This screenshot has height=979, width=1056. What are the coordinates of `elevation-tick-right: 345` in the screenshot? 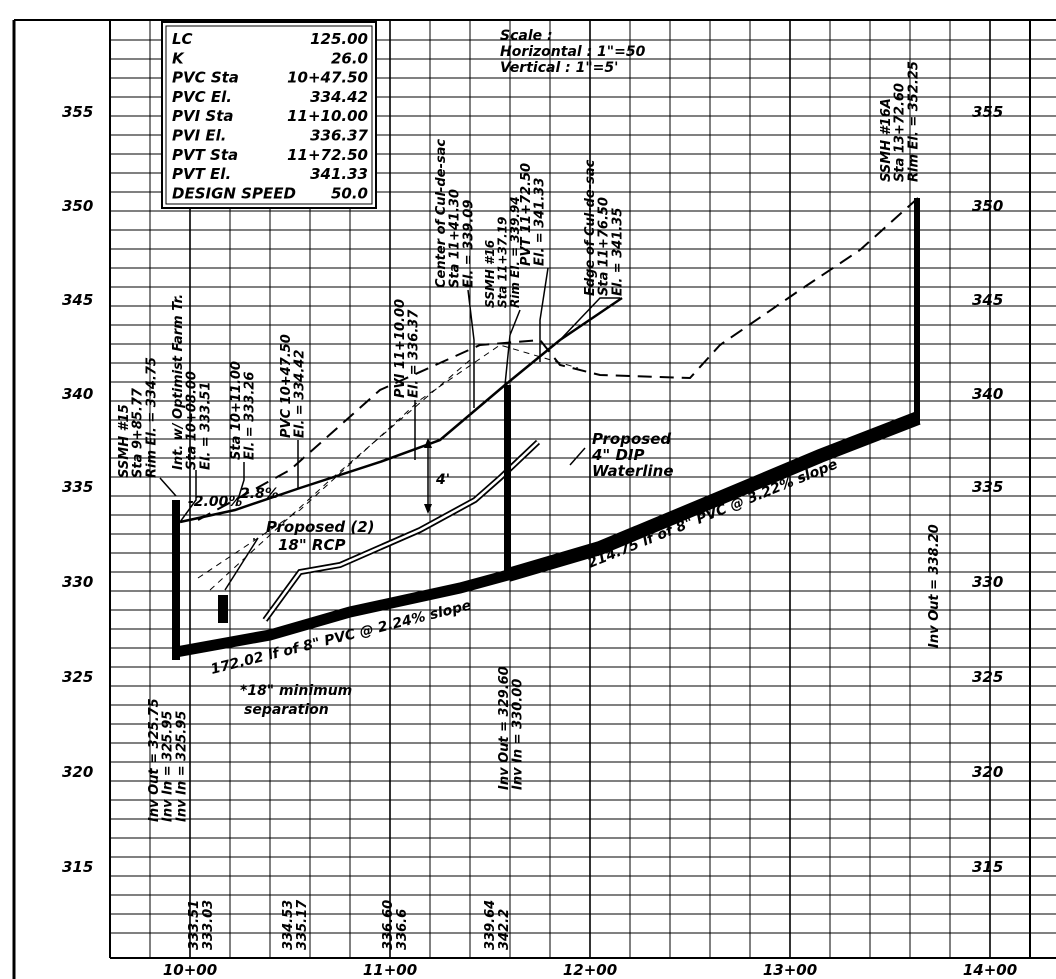 It's located at (987, 300).